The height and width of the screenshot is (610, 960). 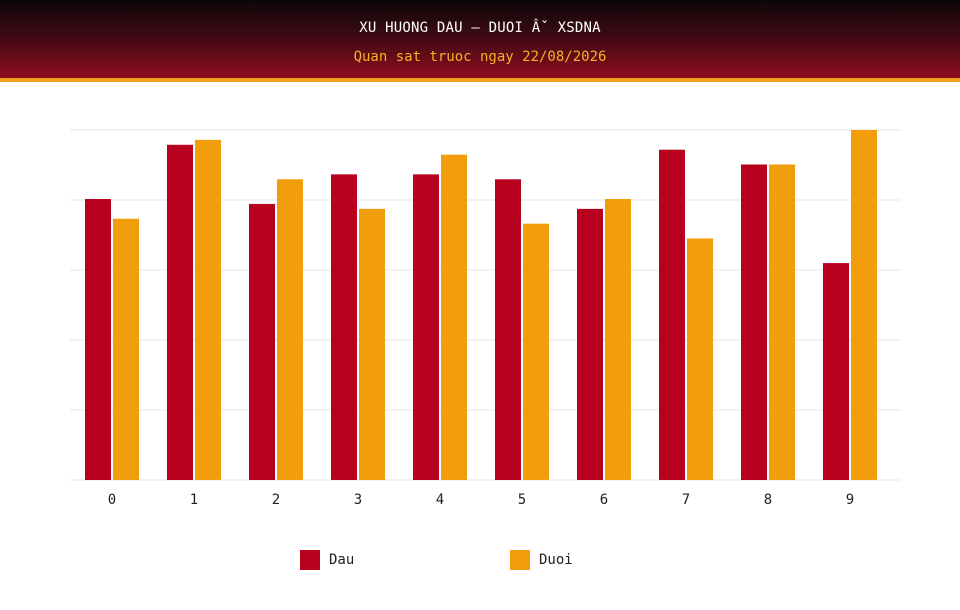 What do you see at coordinates (768, 500) in the screenshot?
I see `x-tick-label: 8` at bounding box center [768, 500].